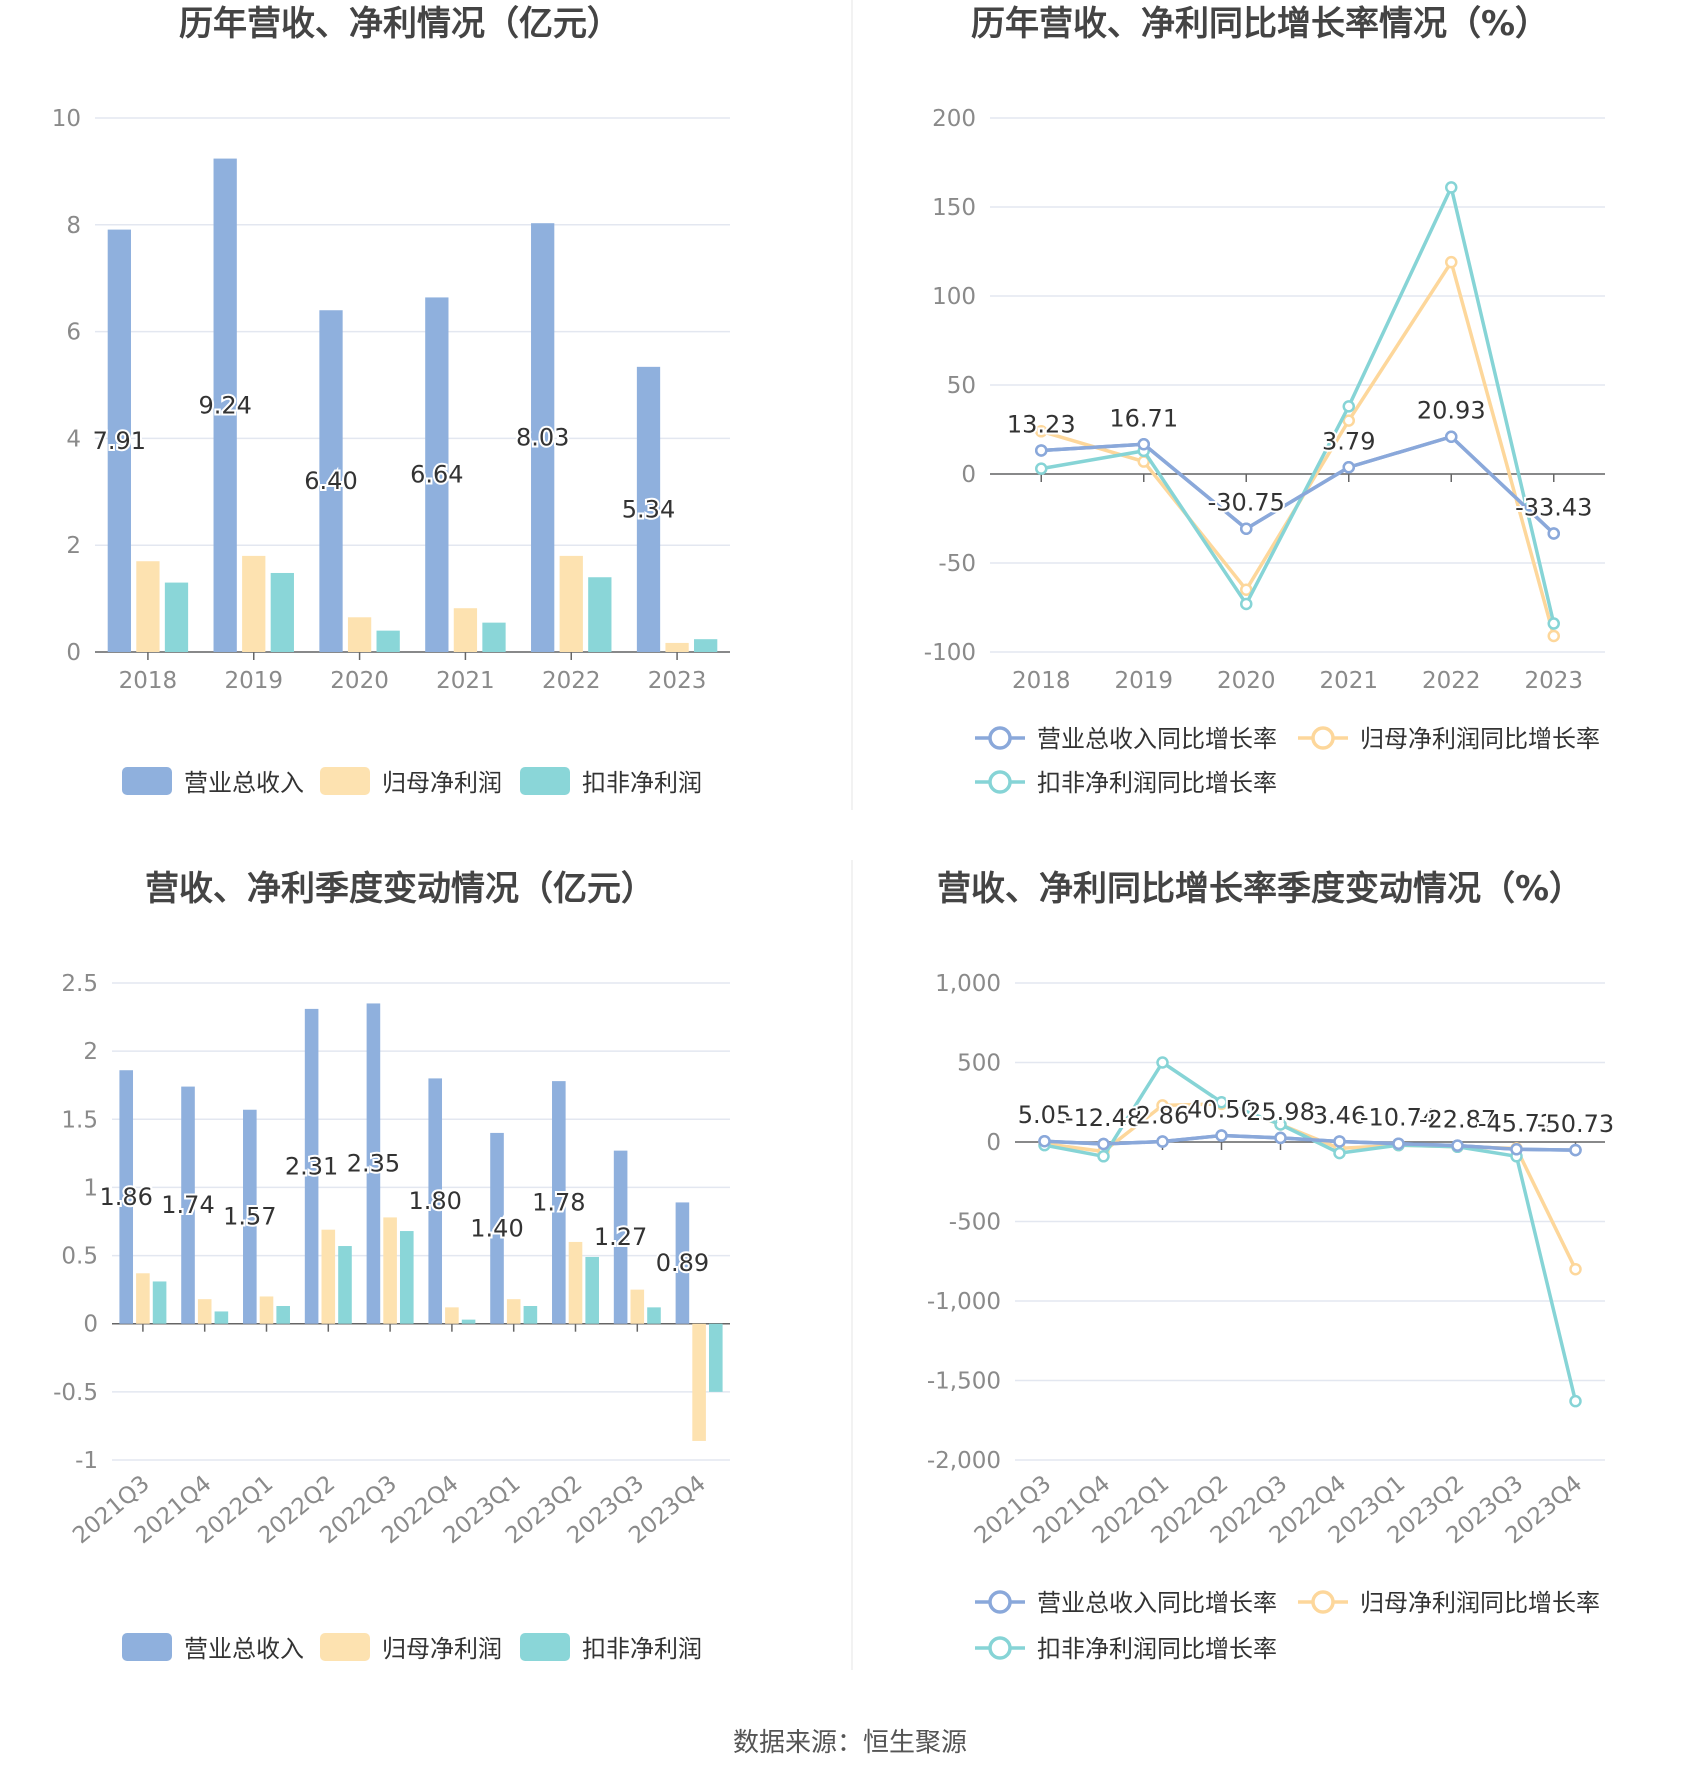 This screenshot has height=1782, width=1700. What do you see at coordinates (964, 1461) in the screenshot?
I see `y-tick-label: -2,000` at bounding box center [964, 1461].